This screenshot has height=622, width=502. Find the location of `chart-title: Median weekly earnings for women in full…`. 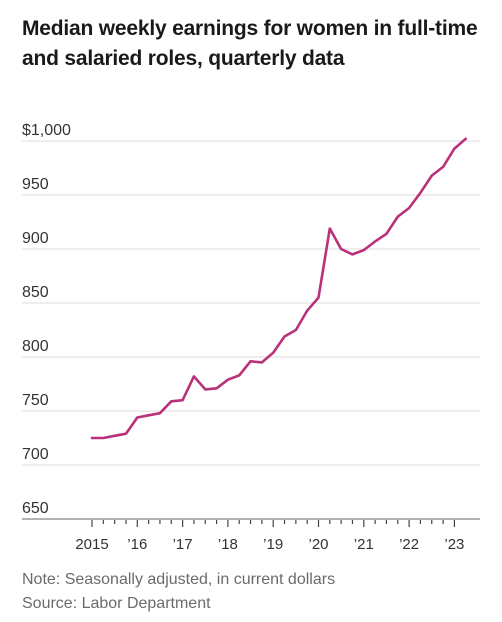

chart-title: Median weekly earnings for women in full… is located at coordinates (250, 43).